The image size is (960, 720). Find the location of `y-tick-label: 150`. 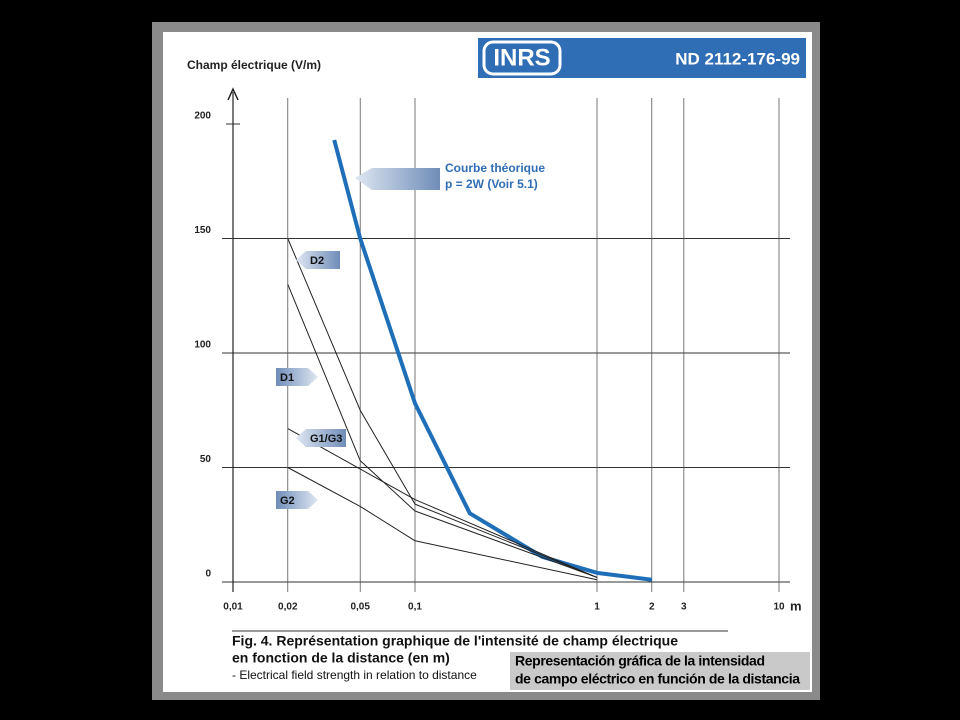

y-tick-label: 150 is located at coordinates (202, 230).